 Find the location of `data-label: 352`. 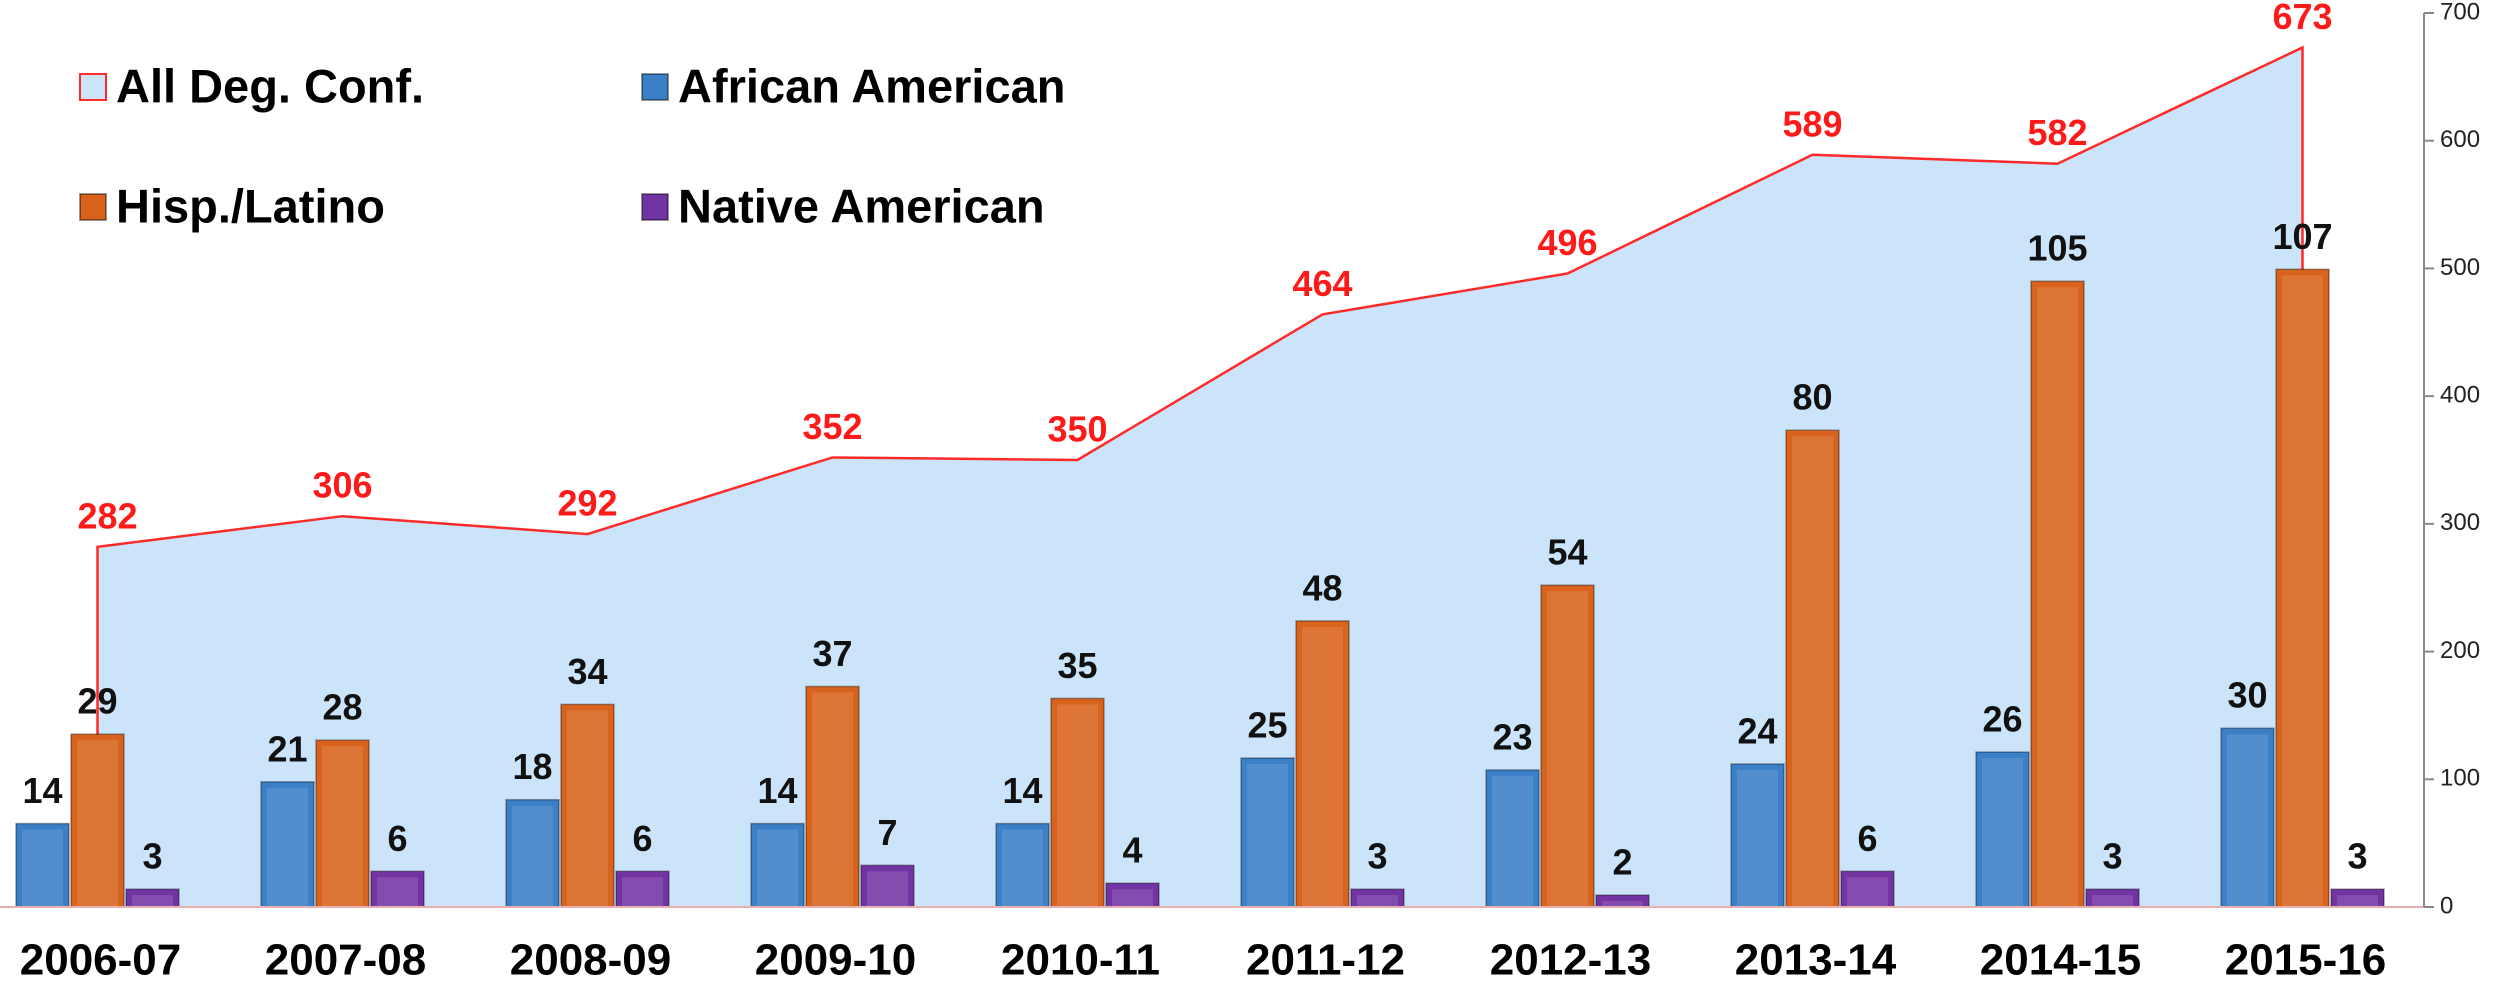

data-label: 352 is located at coordinates (832, 426).